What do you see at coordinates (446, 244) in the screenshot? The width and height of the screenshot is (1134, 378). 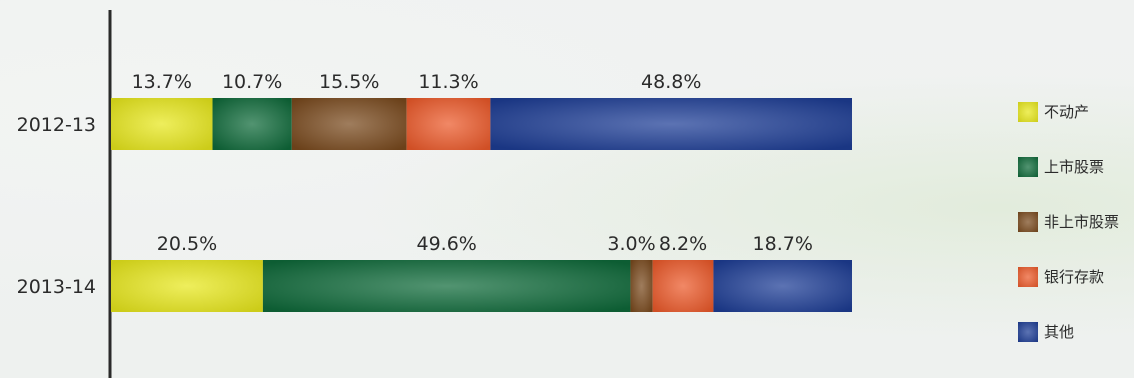 I see `data-label: 49.6%` at bounding box center [446, 244].